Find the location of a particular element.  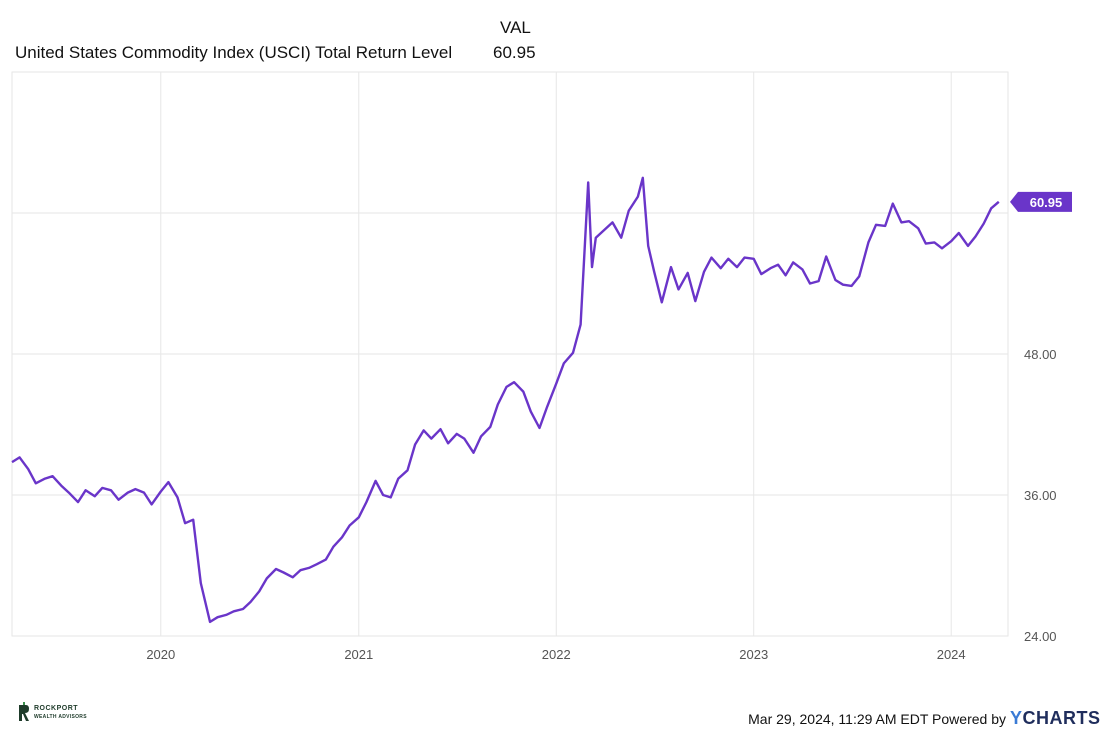

y-tick-label: 48.00 is located at coordinates (1040, 354).